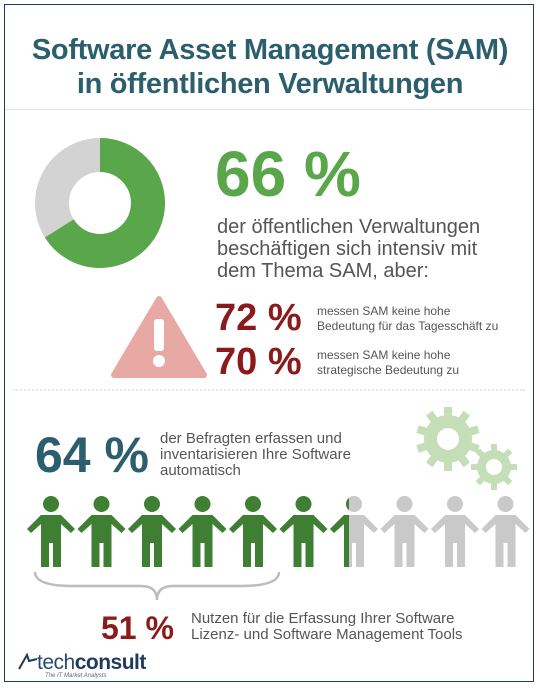 This screenshot has width=540, height=688. What do you see at coordinates (384, 355) in the screenshot?
I see `stat-70-line-1: messen SAM keine hohe` at bounding box center [384, 355].